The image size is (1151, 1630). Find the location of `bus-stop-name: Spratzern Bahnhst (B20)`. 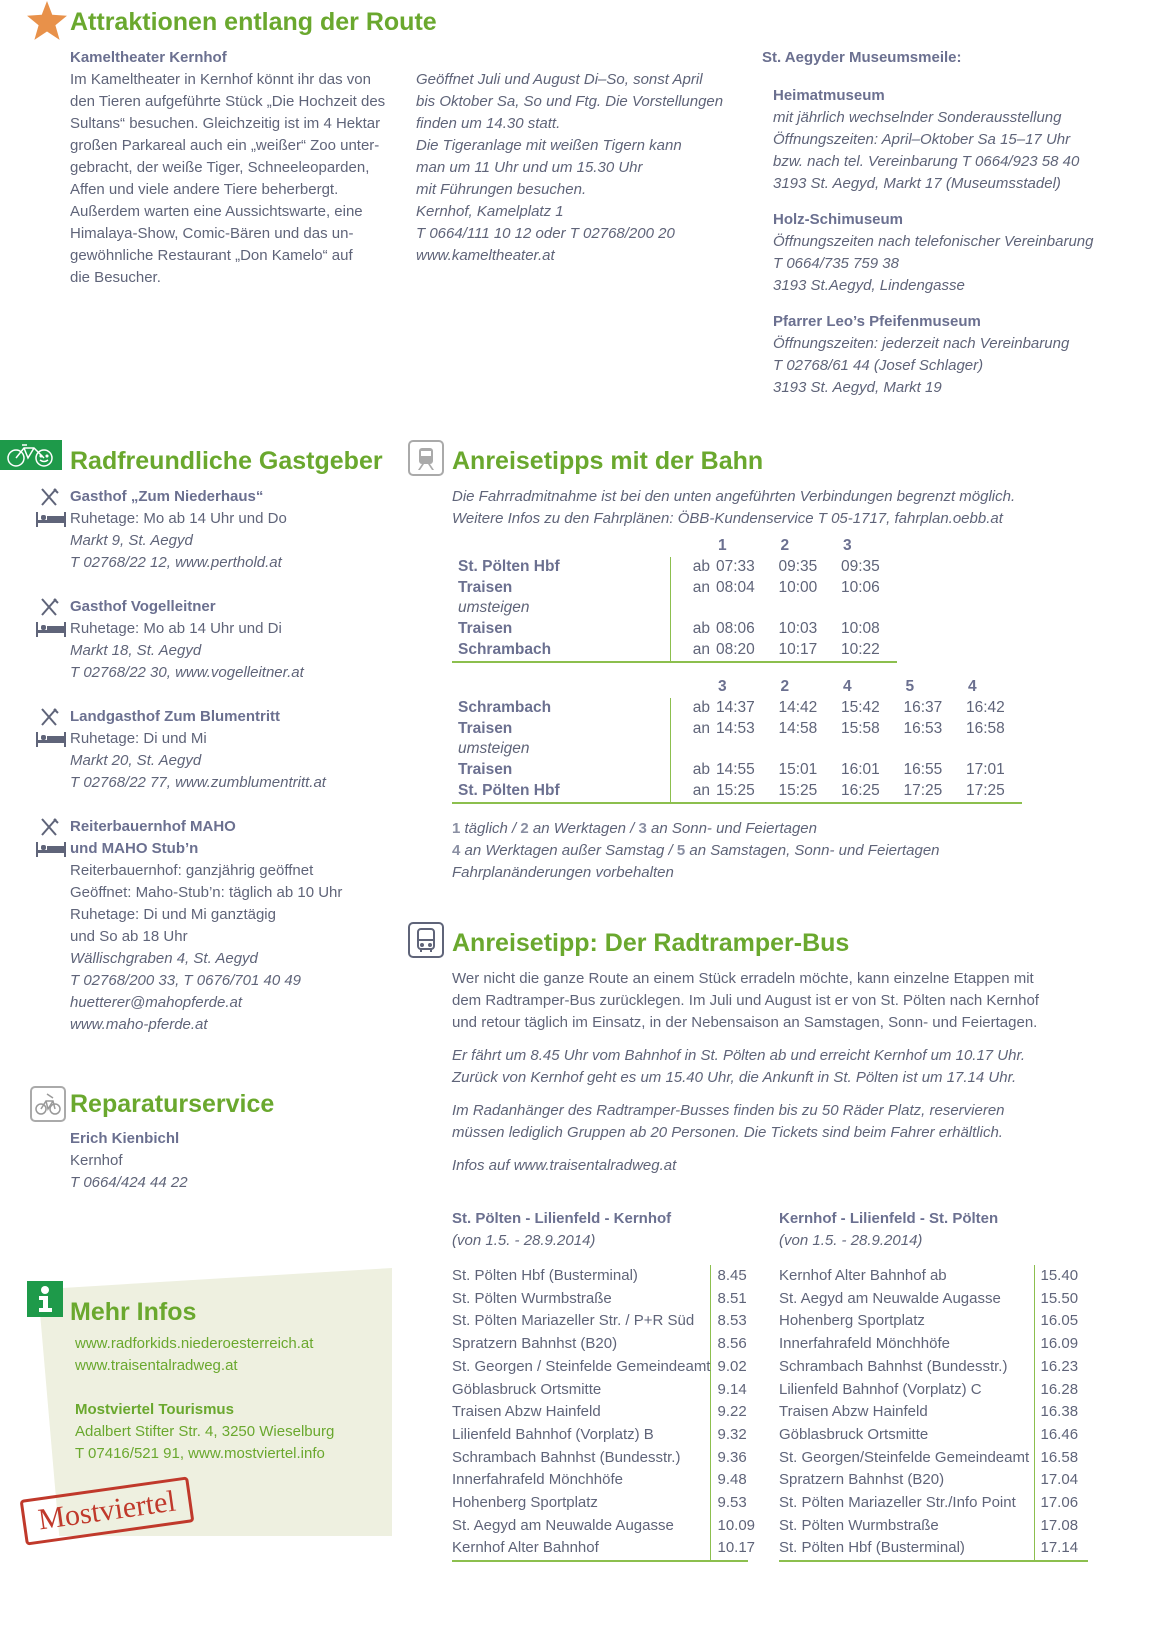

bus-stop-name: Spratzern Bahnhst (B20) is located at coordinates (582, 1344).